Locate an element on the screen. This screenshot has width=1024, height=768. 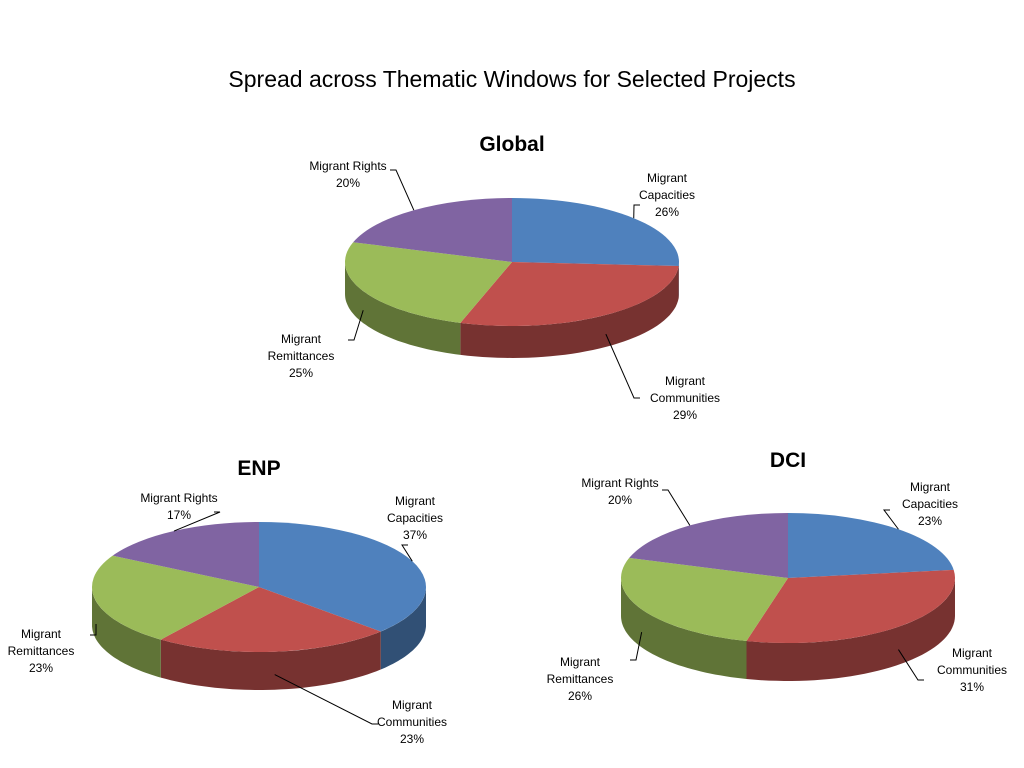
slice-value: 25% is located at coordinates (301, 373).